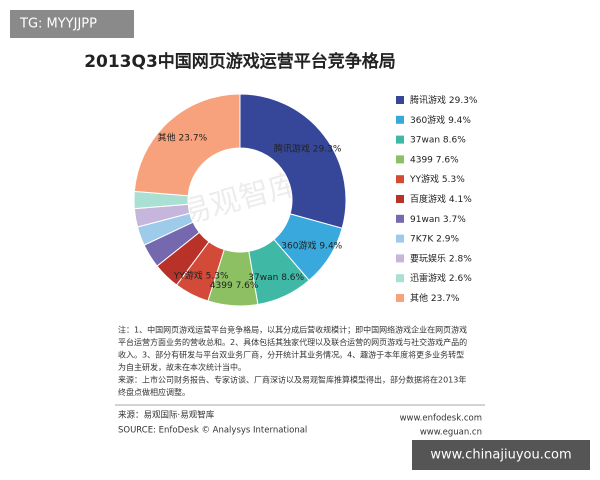  I want to click on data-label-name: 37wan, so click(263, 277).